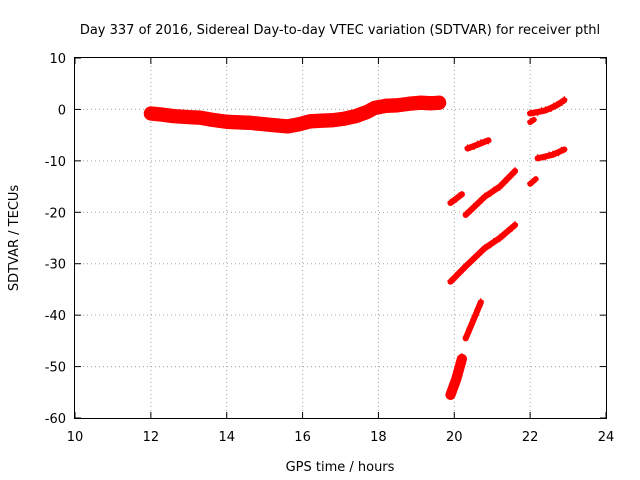 This screenshot has height=480, width=640. Describe the element at coordinates (62, 110) in the screenshot. I see `y-tick-label: 0` at that location.